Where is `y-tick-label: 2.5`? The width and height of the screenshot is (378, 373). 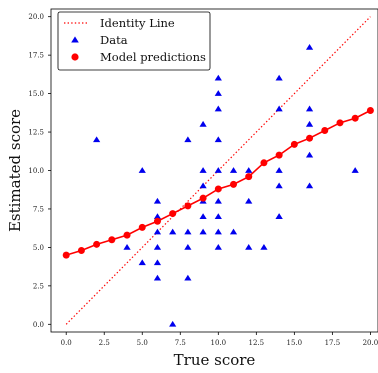
y-tick-label: 2.5 is located at coordinates (38, 286).